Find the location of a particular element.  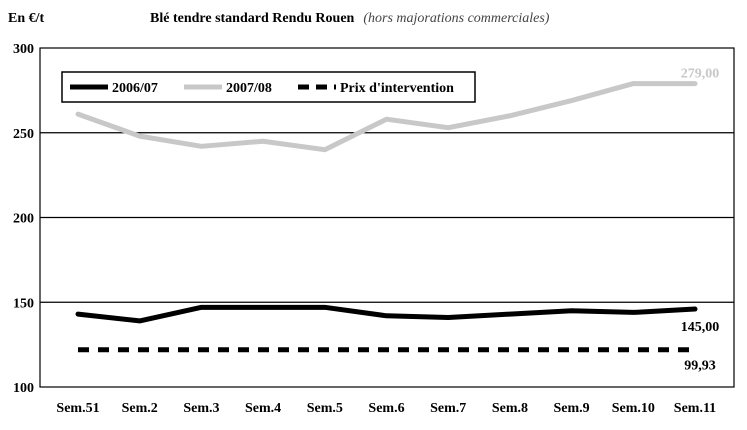

x-tick-label: Sem.2 is located at coordinates (140, 408).